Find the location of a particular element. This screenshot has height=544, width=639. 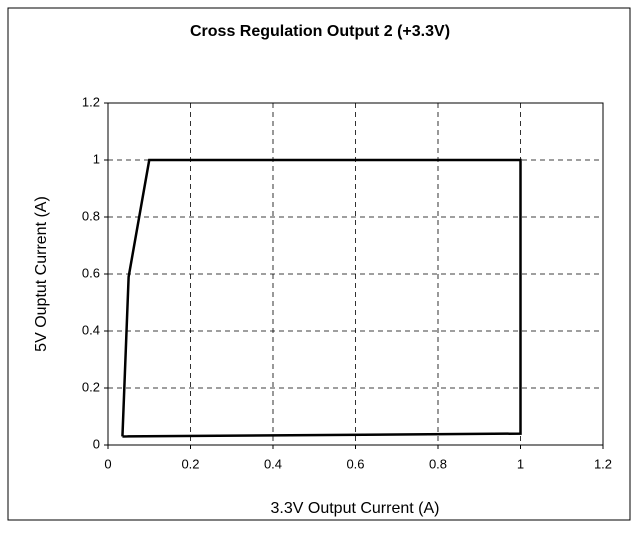

y-tick-label: 0.6 is located at coordinates (91, 272).